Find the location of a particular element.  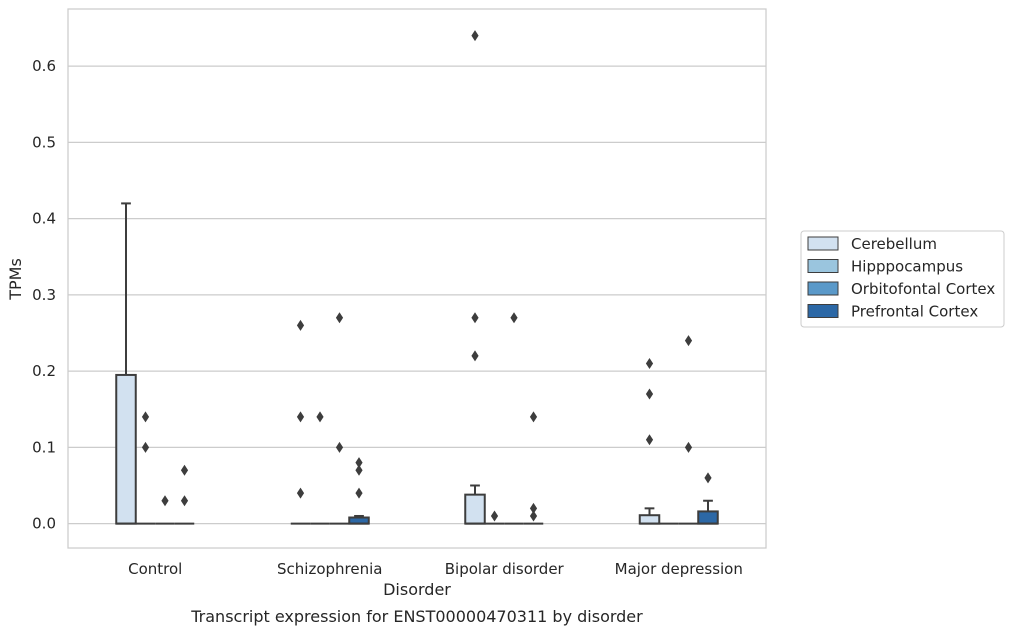

legend-frame is located at coordinates (902, 279).